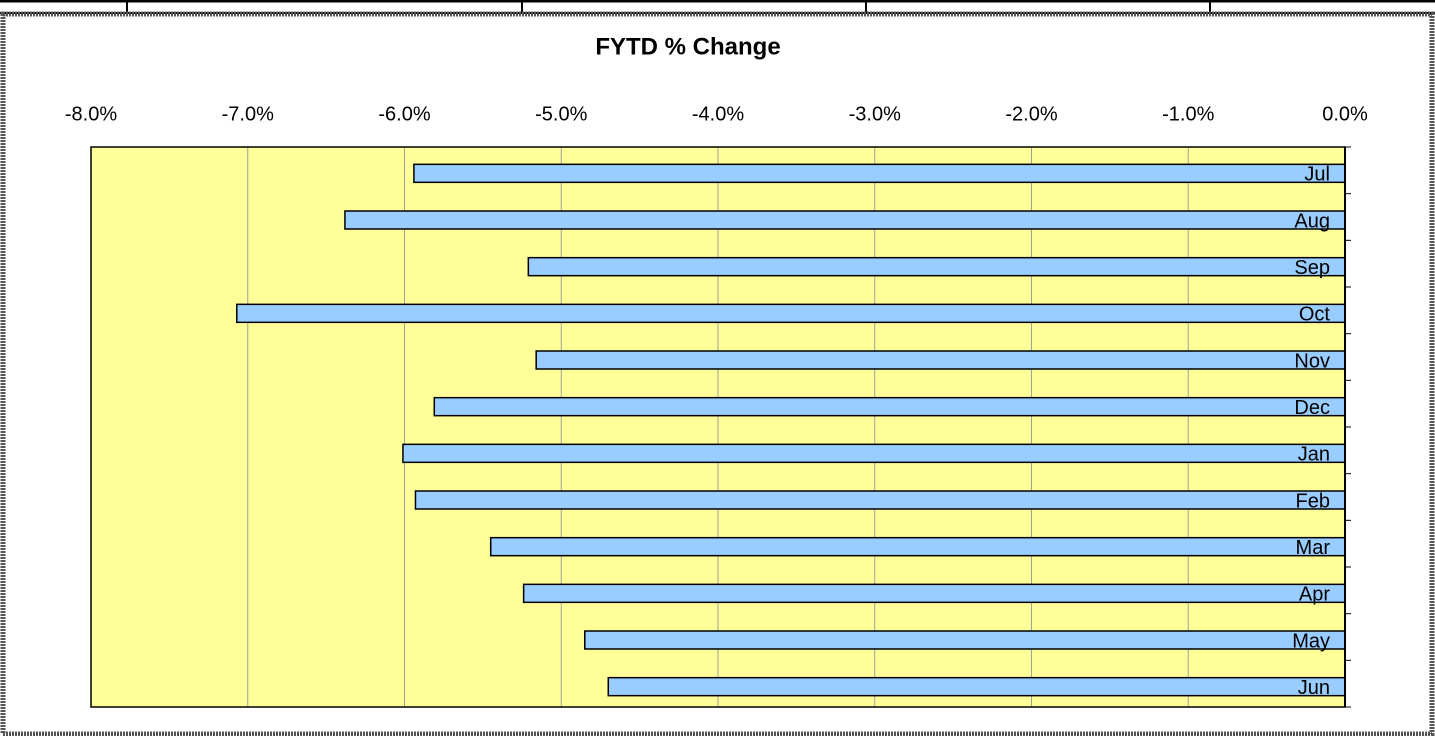 The image size is (1435, 736). What do you see at coordinates (1031, 114) in the screenshot?
I see `x-tick-label: -2.0%` at bounding box center [1031, 114].